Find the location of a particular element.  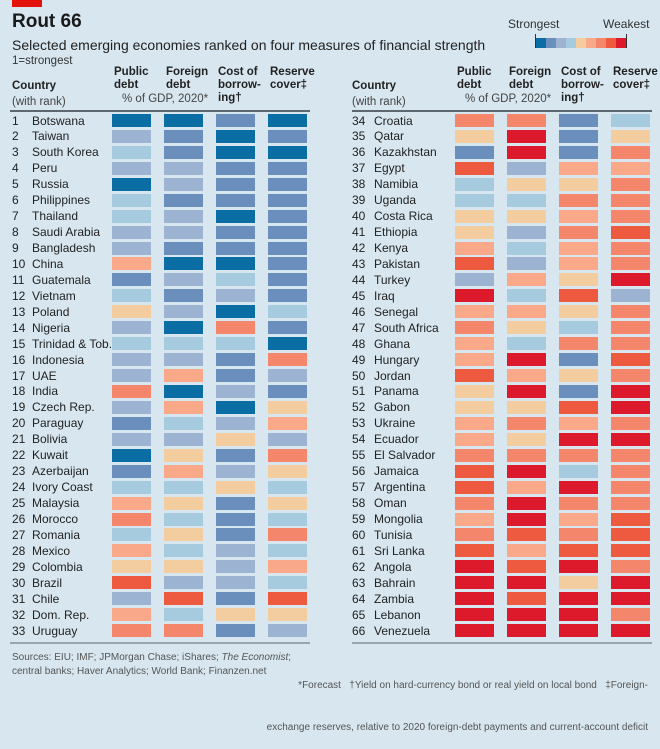

row-country: Hungary is located at coordinates (397, 359).